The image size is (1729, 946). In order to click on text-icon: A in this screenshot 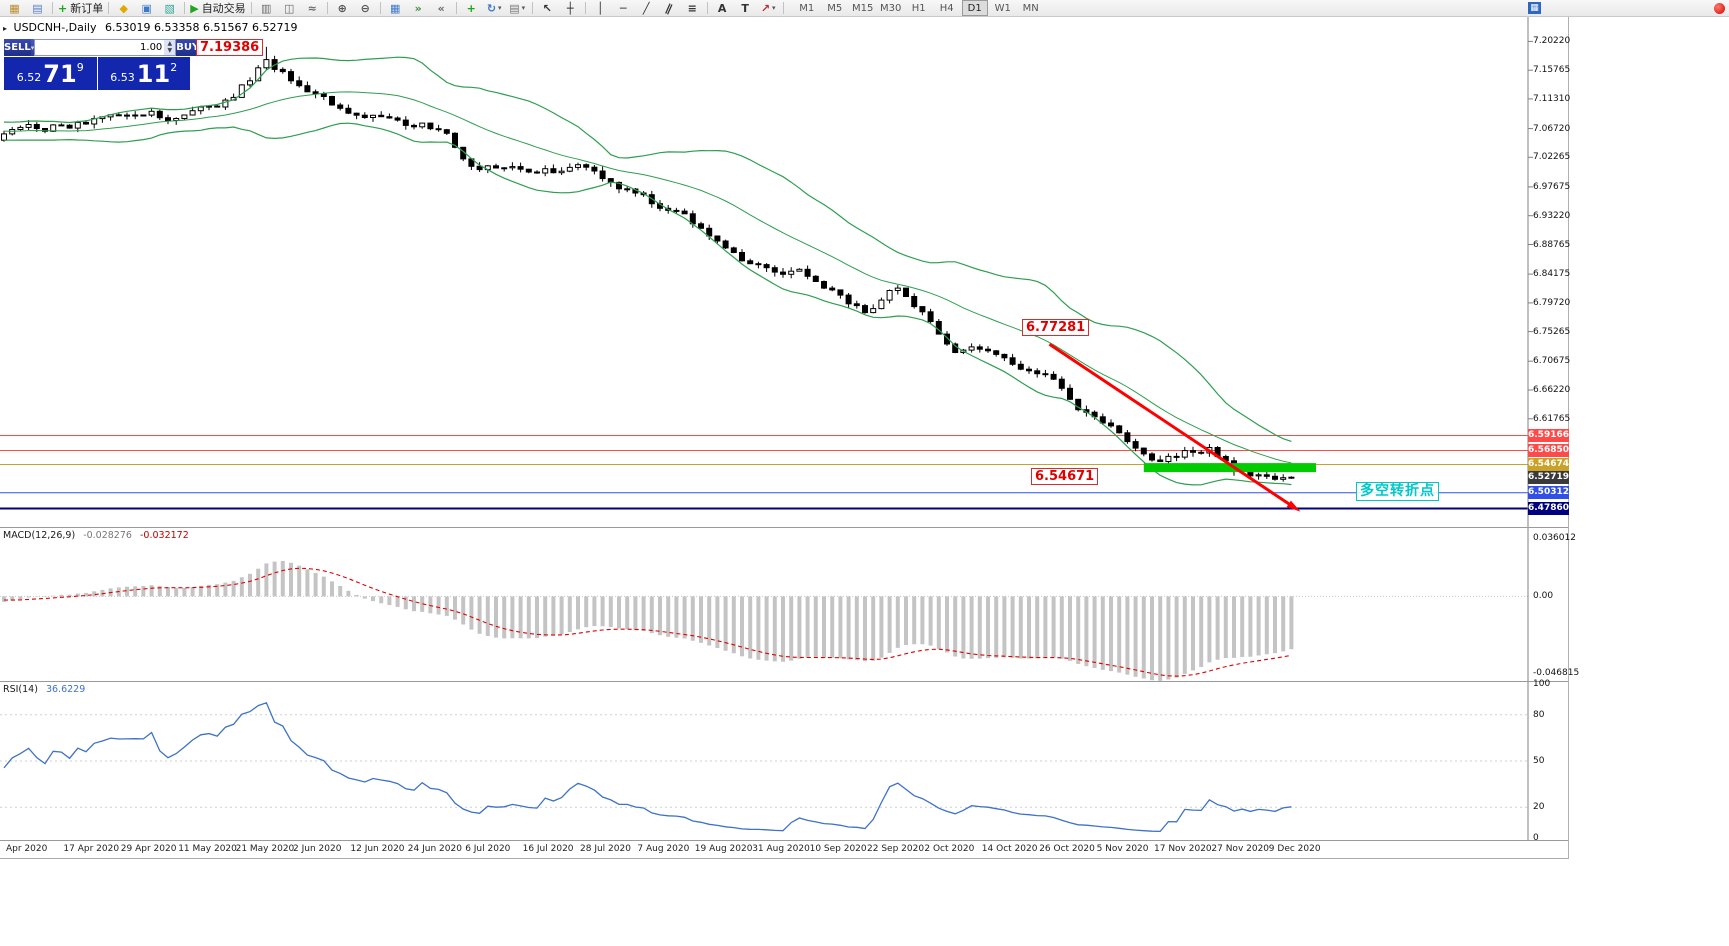, I will do `click(722, 8)`.